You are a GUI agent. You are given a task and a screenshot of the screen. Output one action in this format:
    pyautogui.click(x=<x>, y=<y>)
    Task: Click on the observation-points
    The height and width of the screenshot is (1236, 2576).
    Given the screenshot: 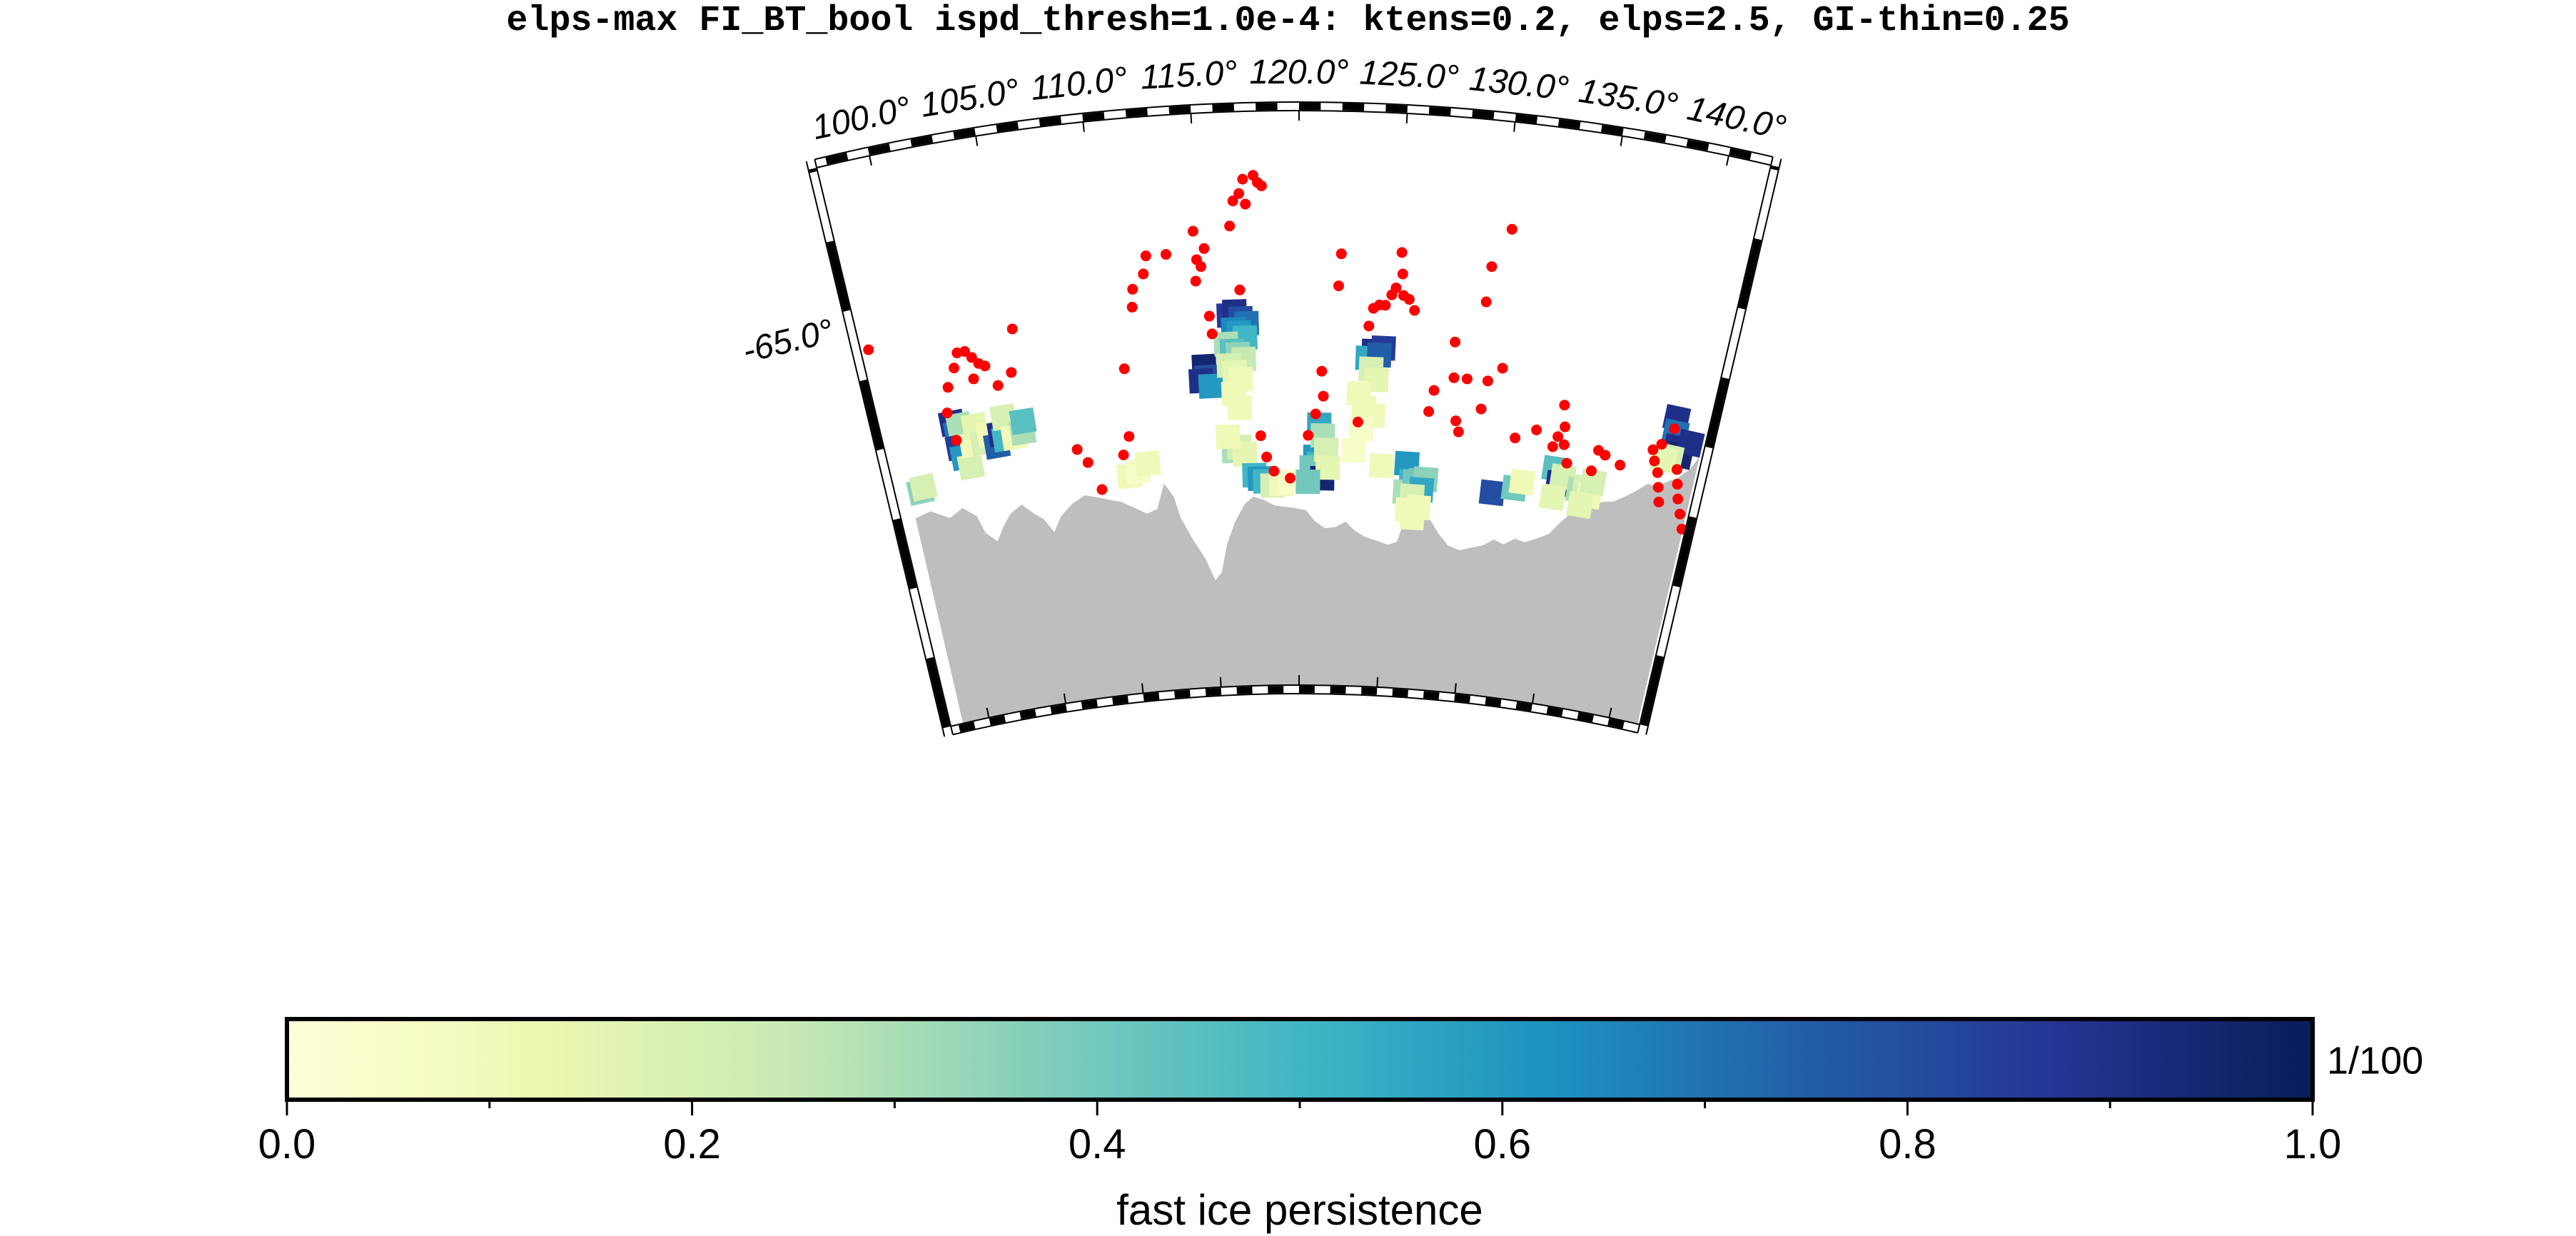 What is the action you would take?
    pyautogui.click(x=1275, y=352)
    